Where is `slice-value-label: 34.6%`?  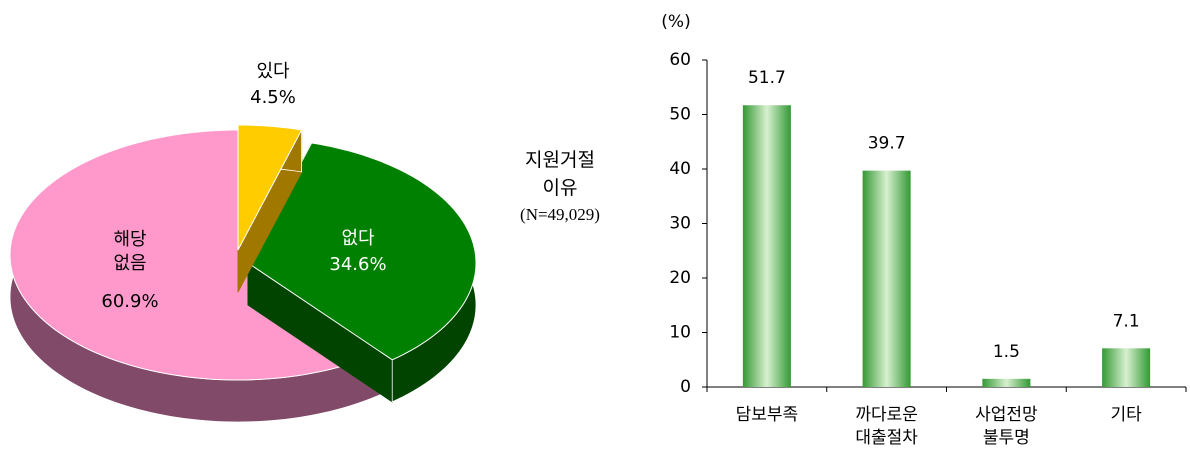
slice-value-label: 34.6% is located at coordinates (358, 264).